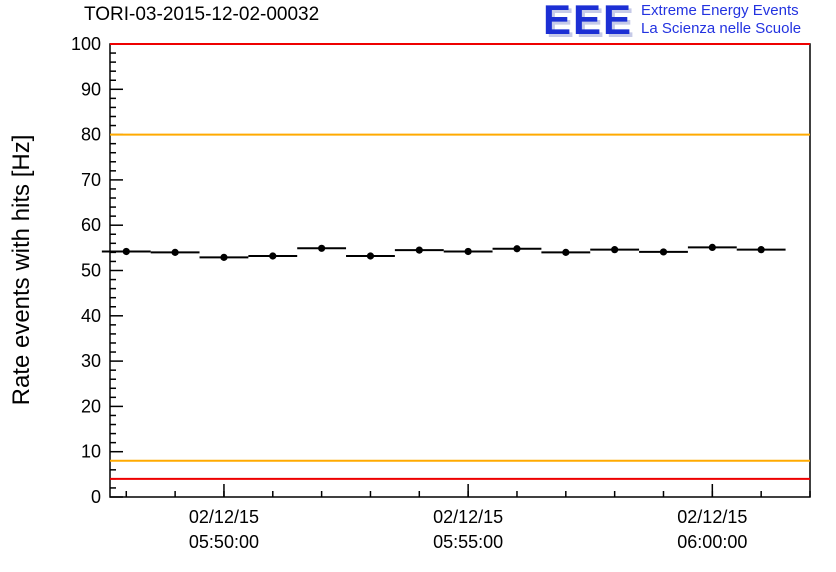 This screenshot has width=836, height=572. What do you see at coordinates (91, 452) in the screenshot?
I see `svg-text: 10` at bounding box center [91, 452].